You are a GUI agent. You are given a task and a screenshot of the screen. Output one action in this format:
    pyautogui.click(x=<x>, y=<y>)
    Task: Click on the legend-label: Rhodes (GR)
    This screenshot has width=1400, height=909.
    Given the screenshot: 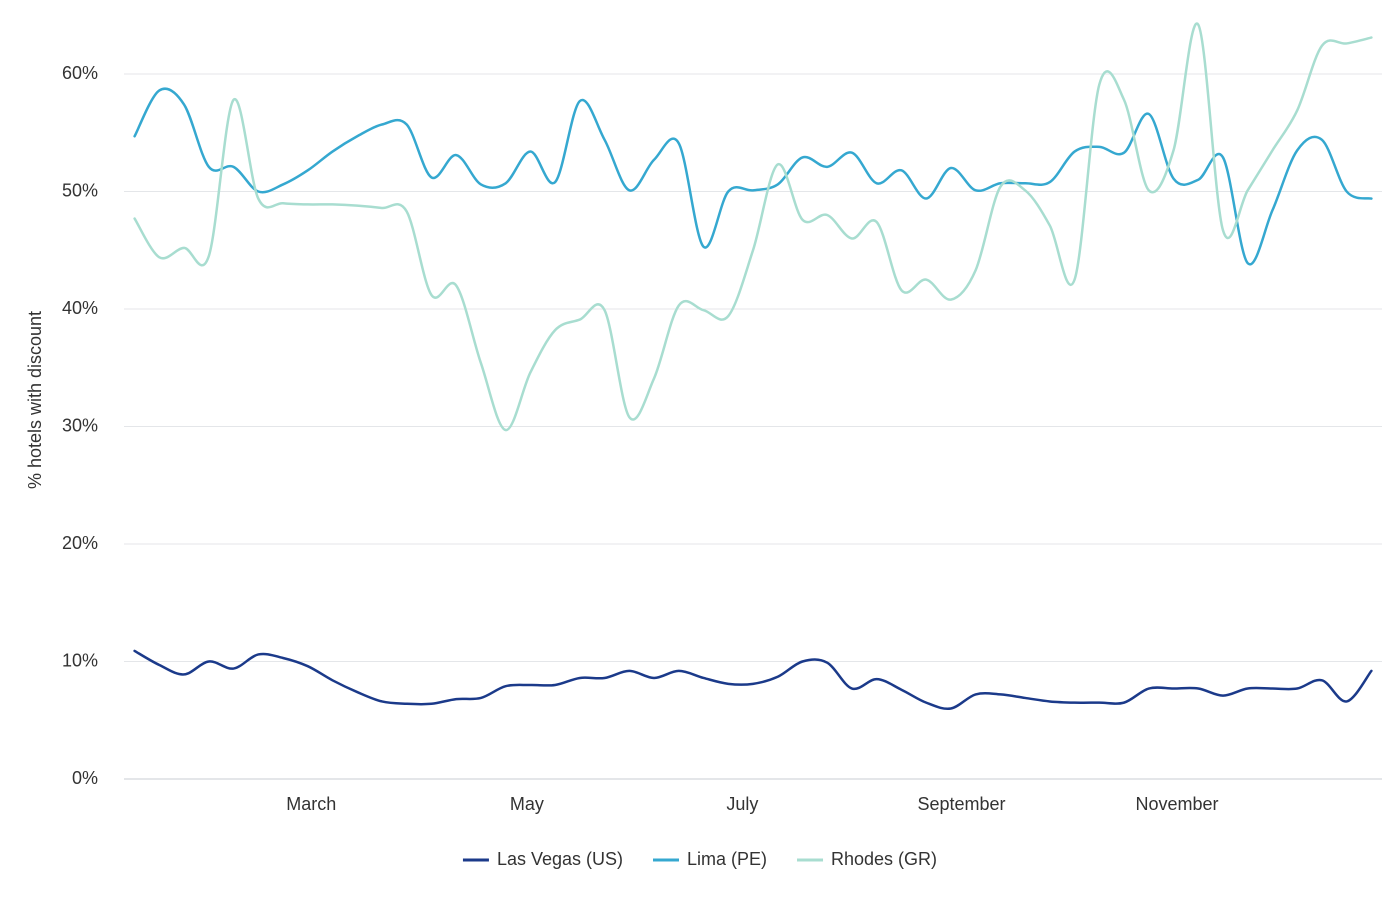 What is the action you would take?
    pyautogui.click(x=884, y=859)
    